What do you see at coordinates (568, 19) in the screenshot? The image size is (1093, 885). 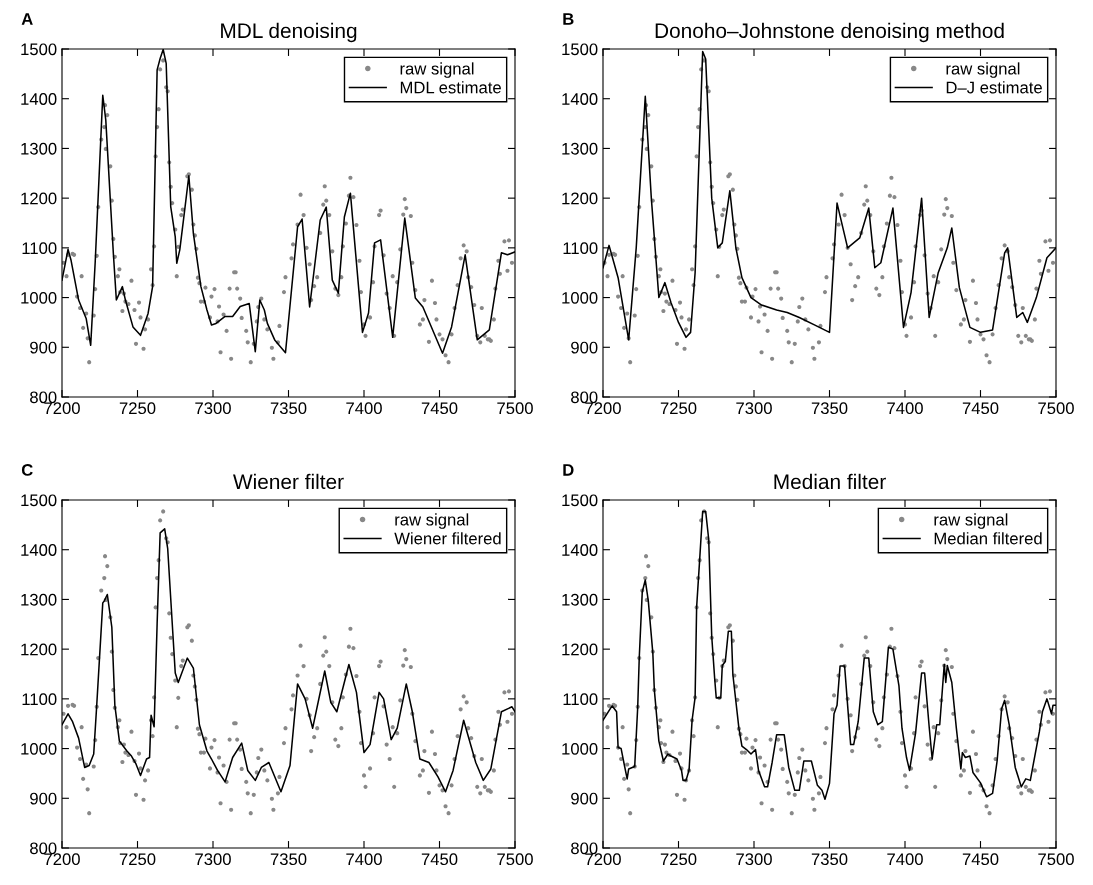 I see `text: B` at bounding box center [568, 19].